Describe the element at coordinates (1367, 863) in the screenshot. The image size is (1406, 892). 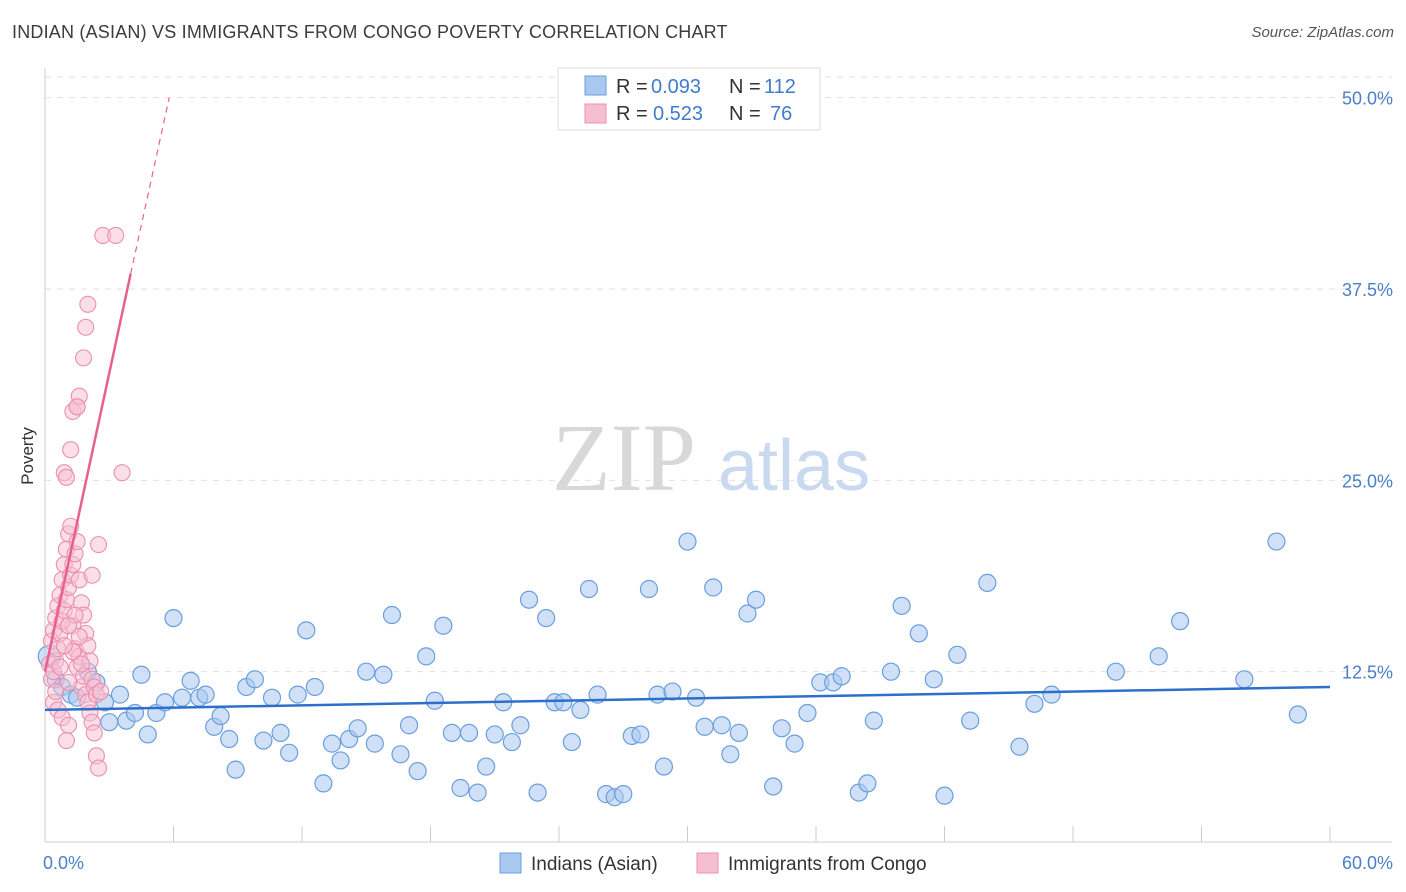
I see `x-tick-label: 60.0%` at that location.